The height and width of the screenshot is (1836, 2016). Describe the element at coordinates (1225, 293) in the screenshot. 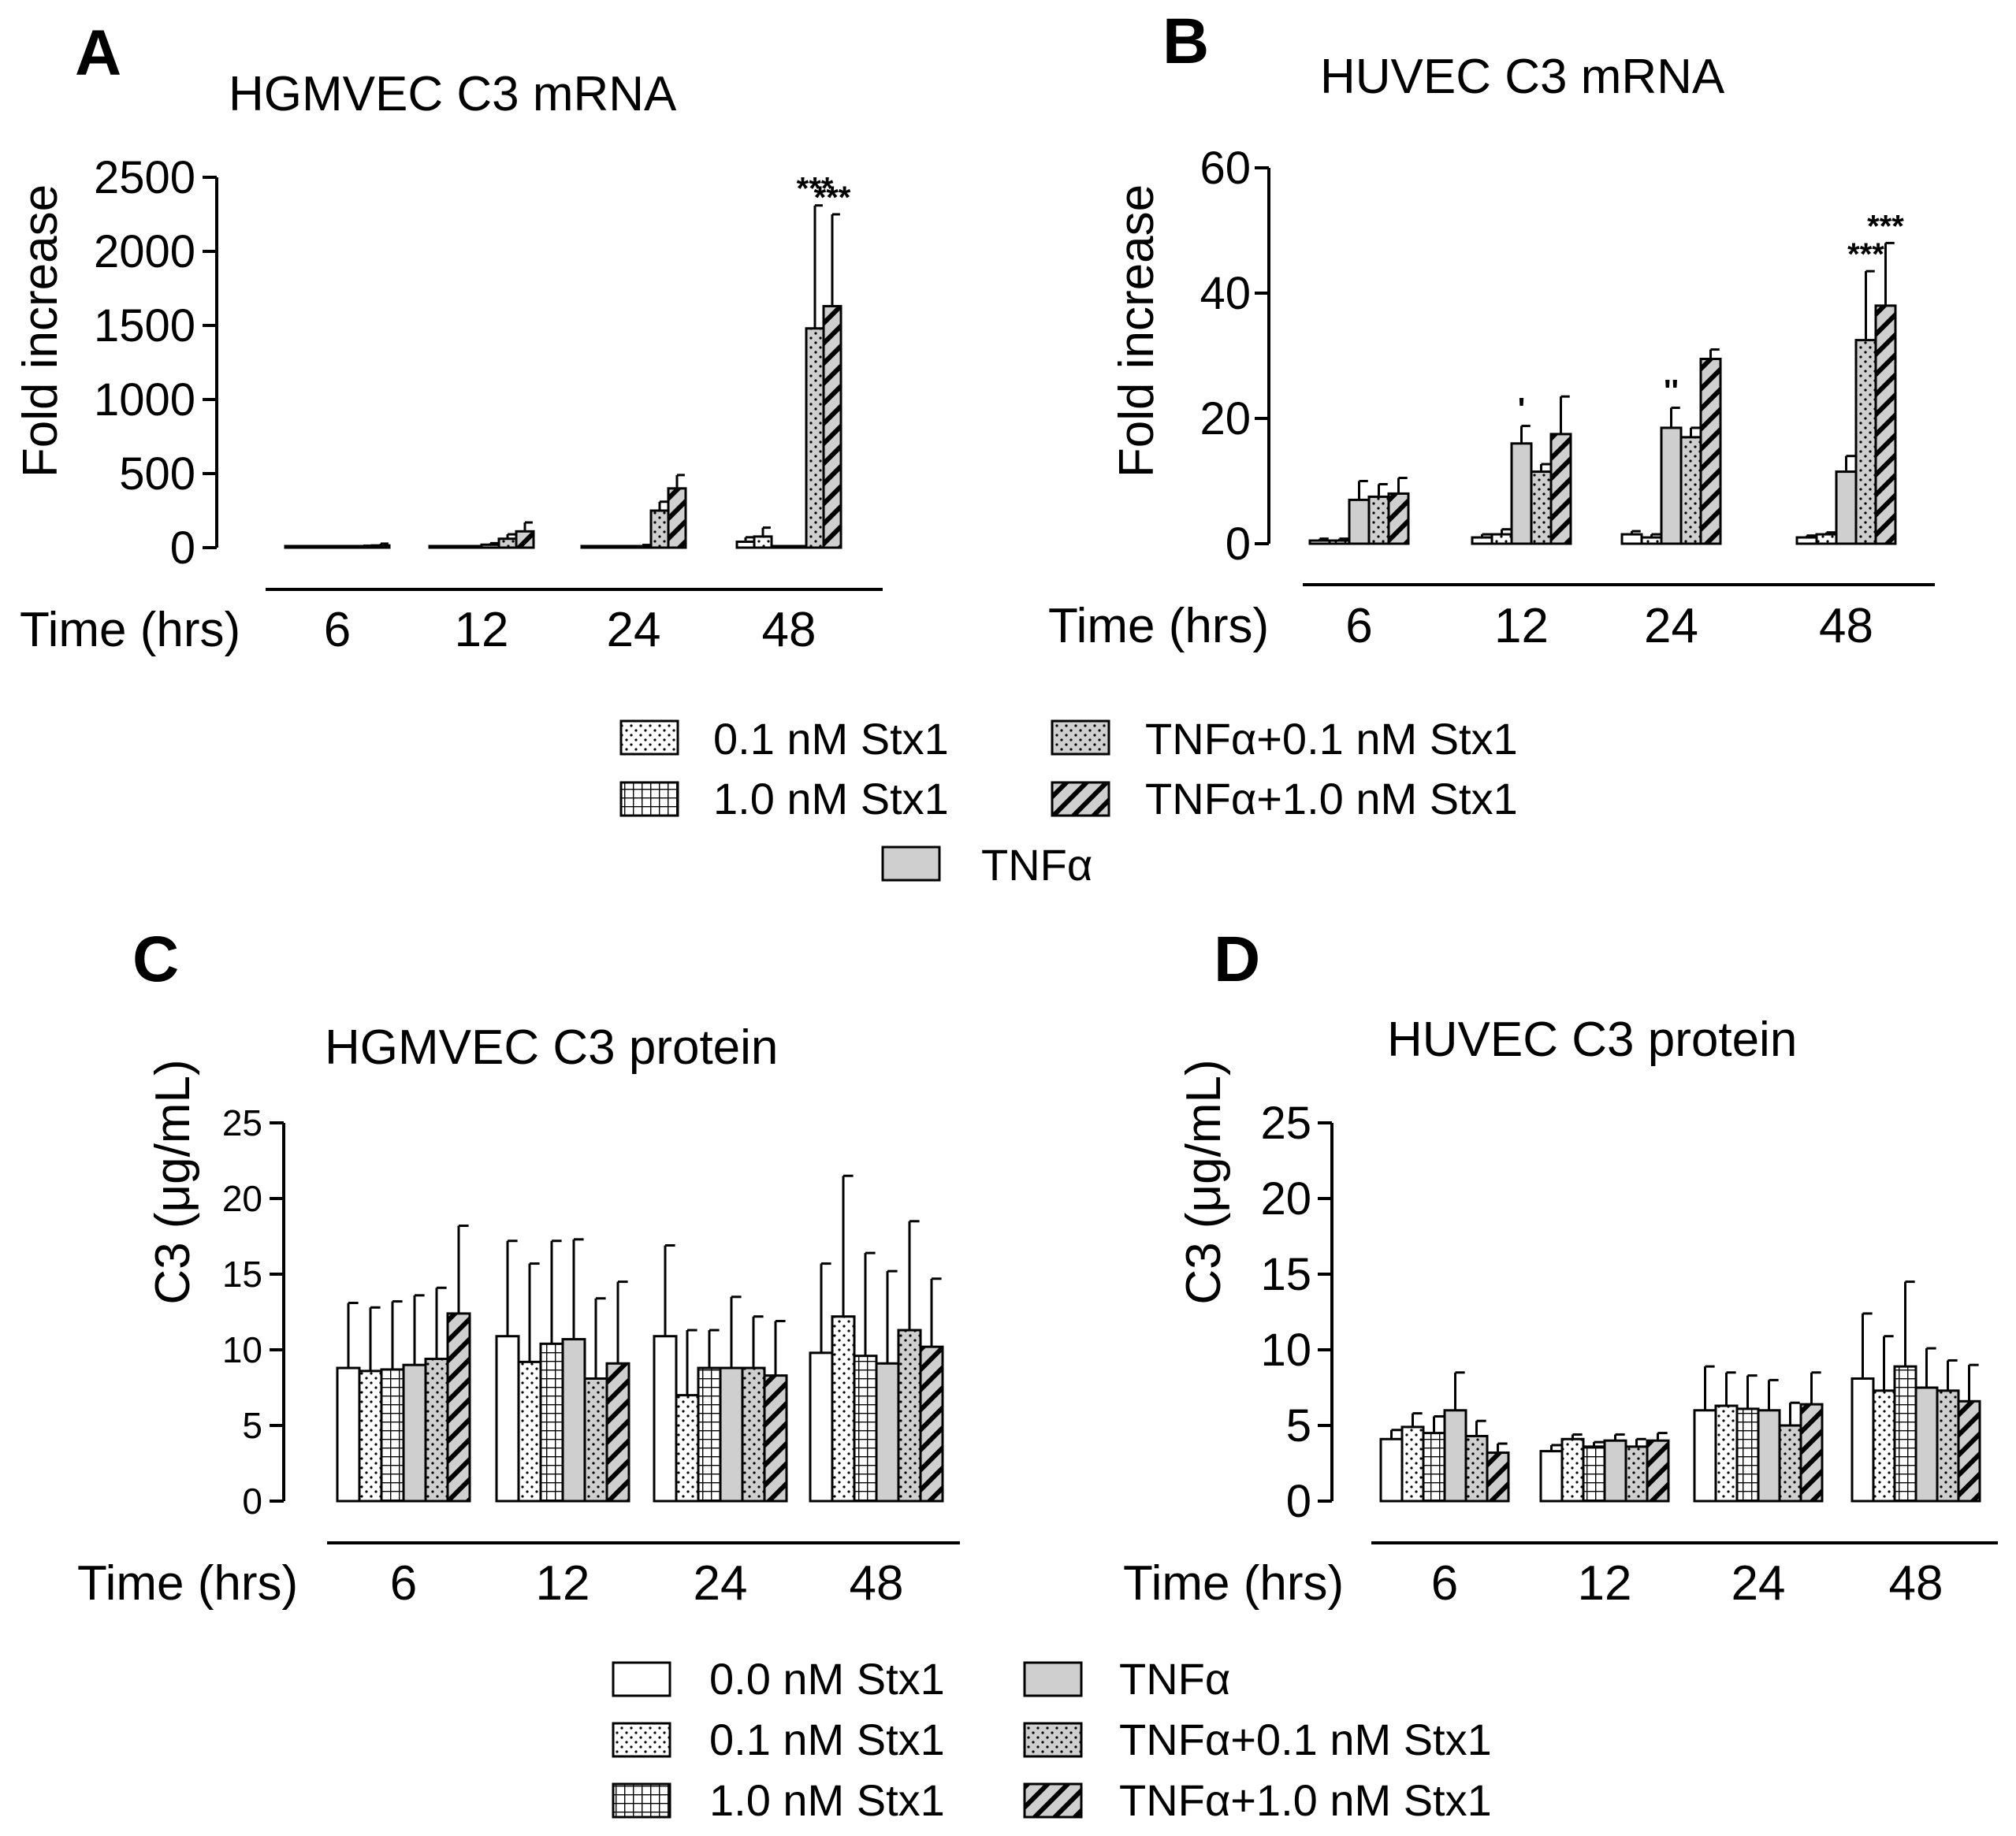

I see `y-tick-label: 40` at that location.